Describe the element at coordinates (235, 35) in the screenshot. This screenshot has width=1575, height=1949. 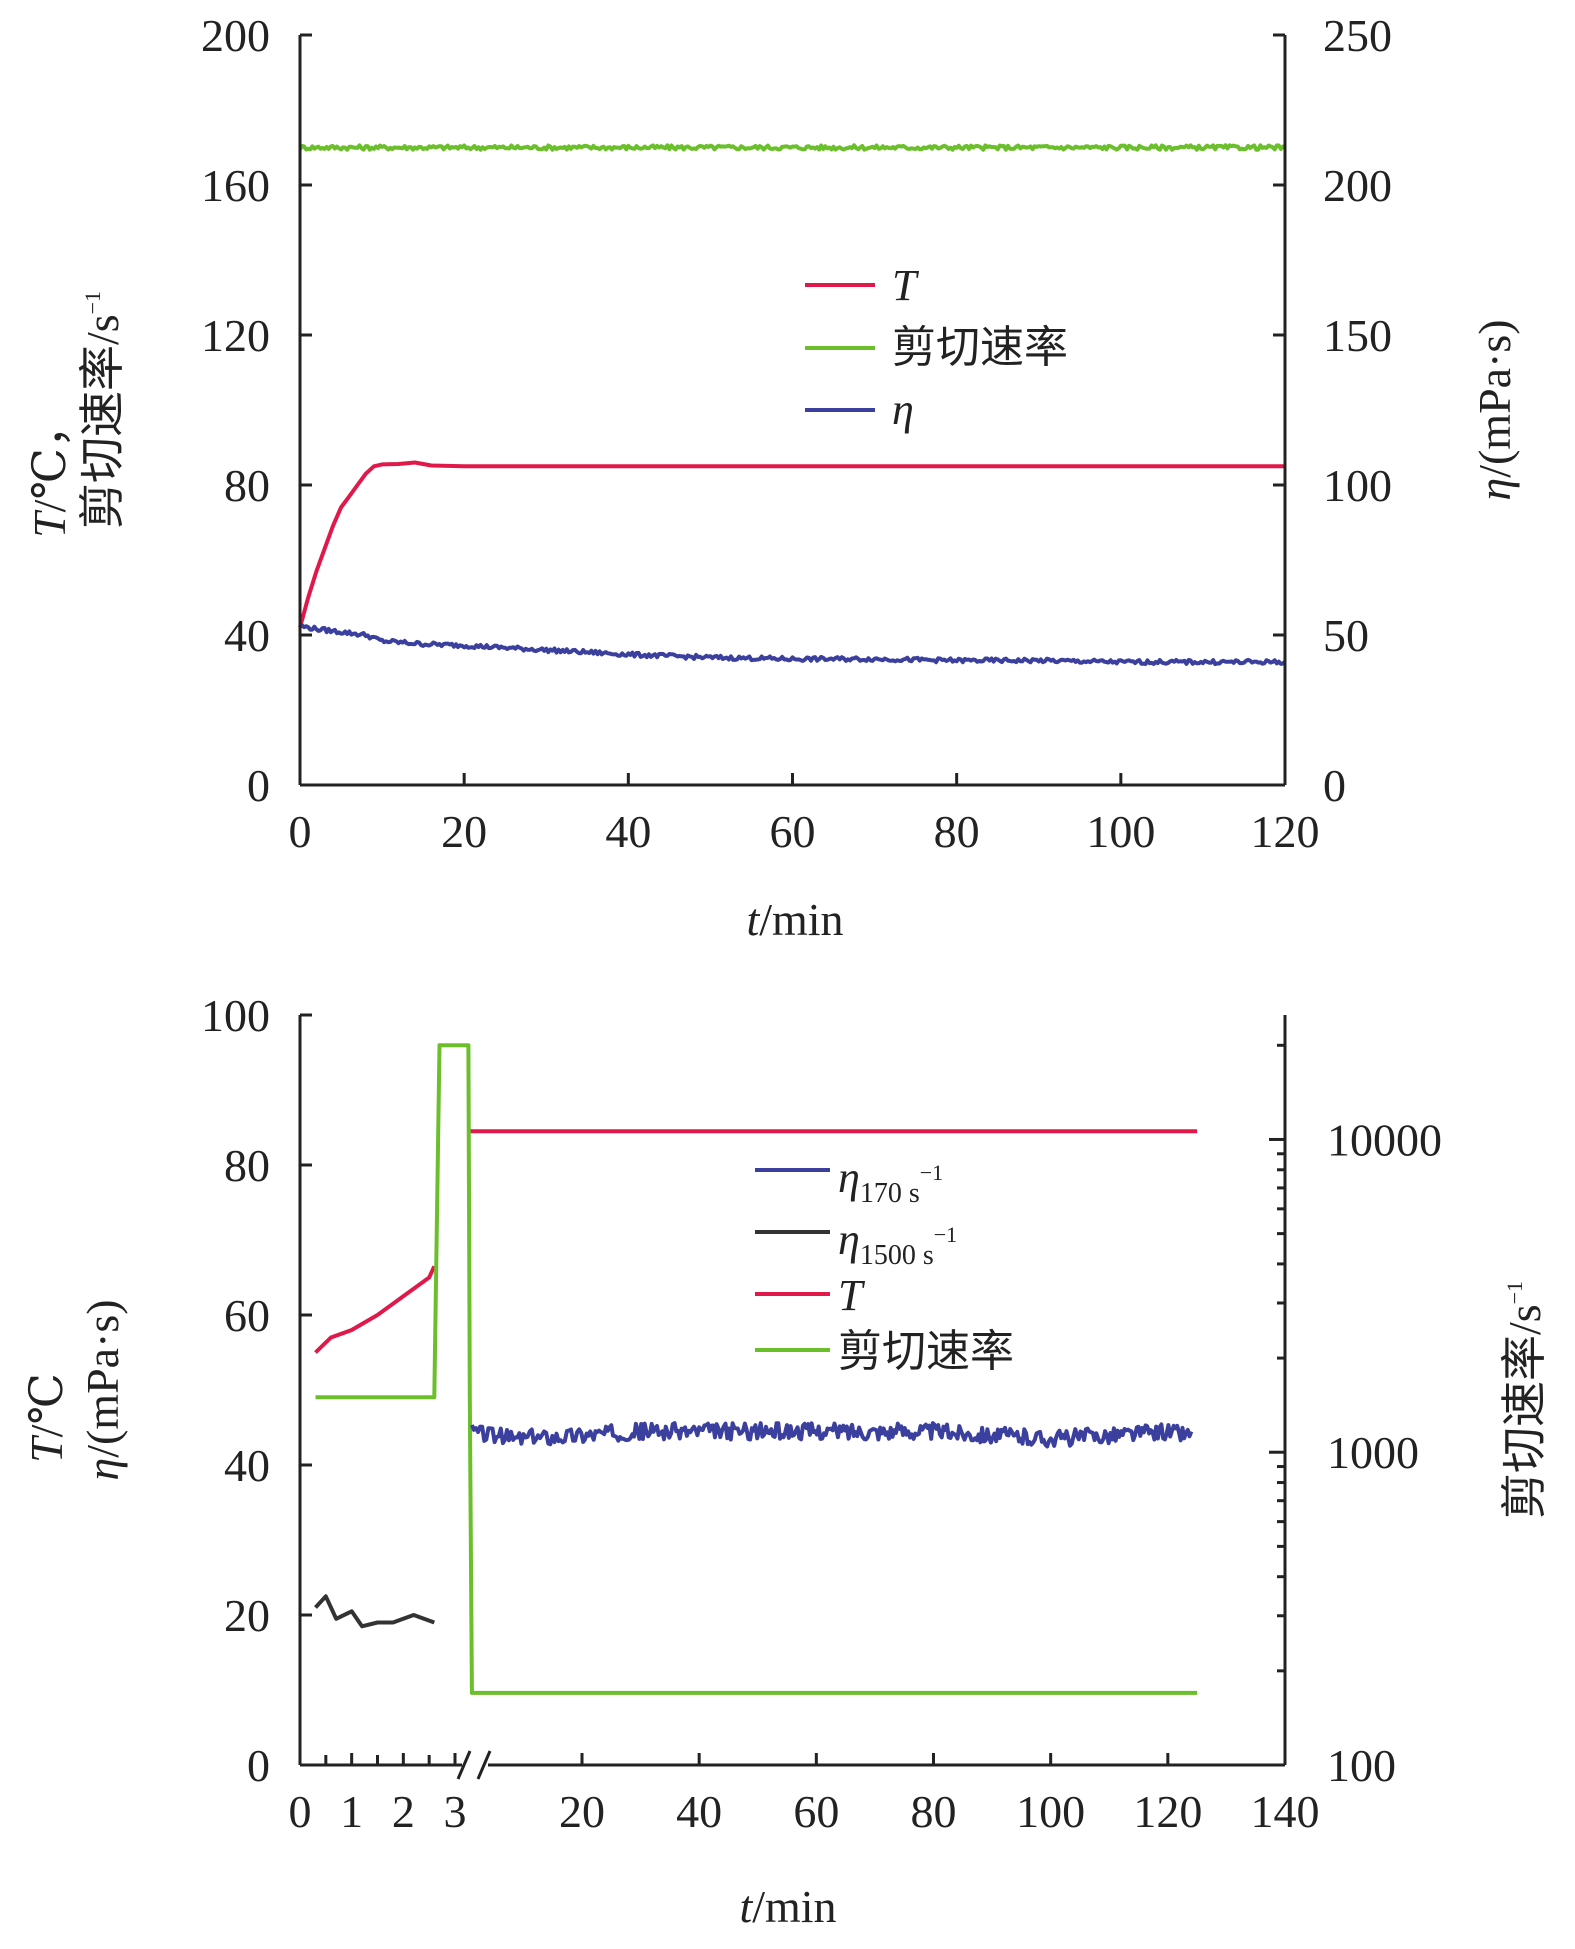
I see `top-y-left-tick-label: 200` at that location.